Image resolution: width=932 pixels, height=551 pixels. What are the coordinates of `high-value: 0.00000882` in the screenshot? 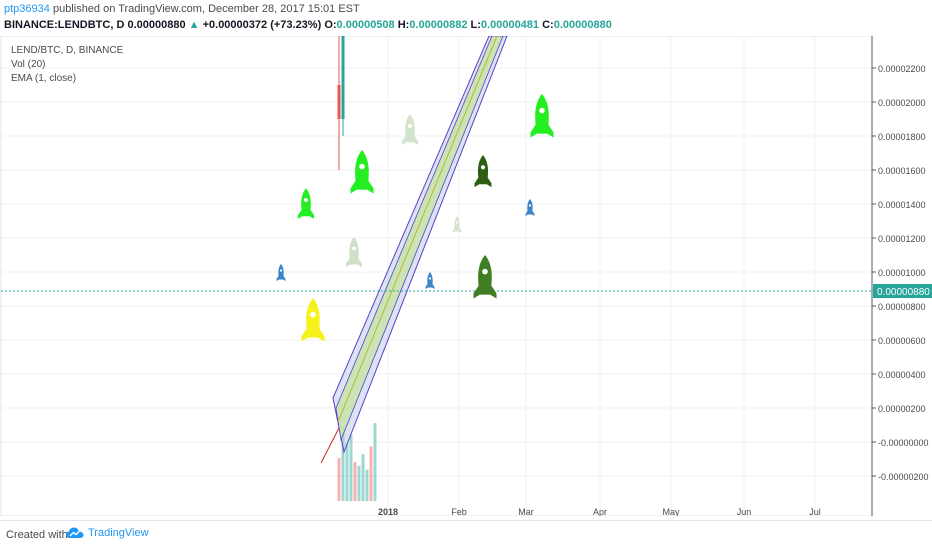 It's located at (438, 25).